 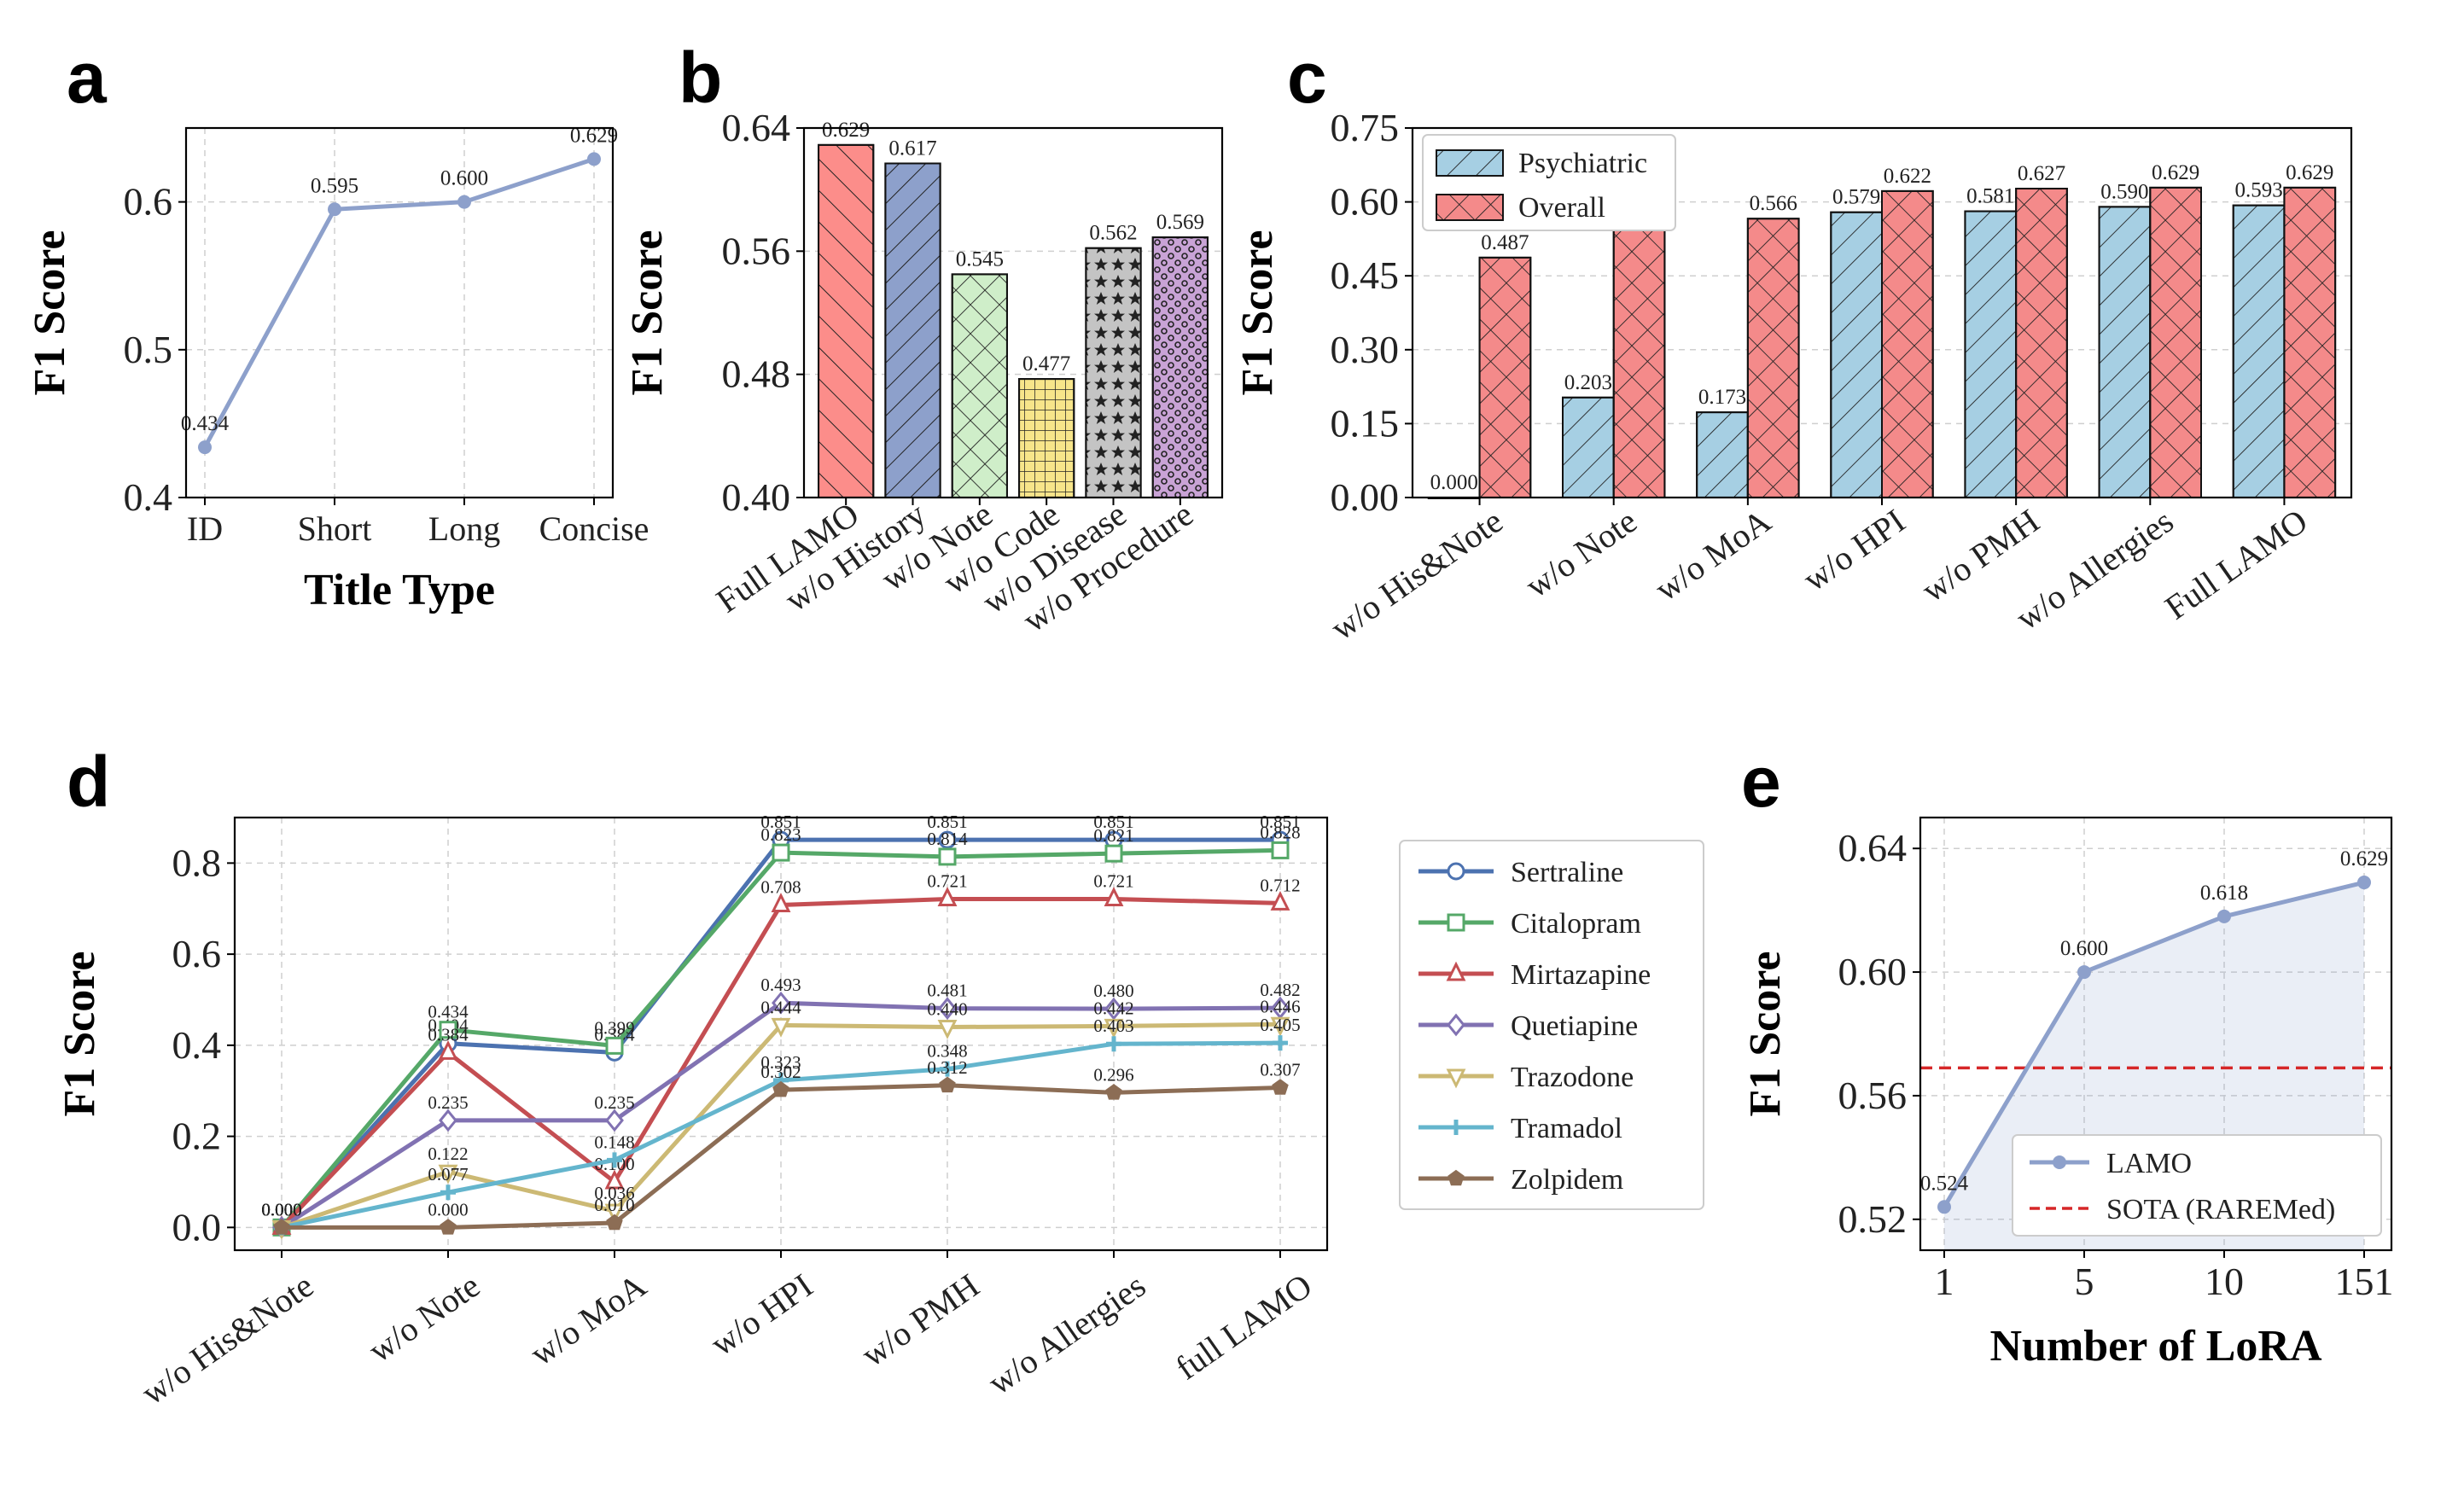 I want to click on legend-label: Zolpidem, so click(x=1567, y=1180).